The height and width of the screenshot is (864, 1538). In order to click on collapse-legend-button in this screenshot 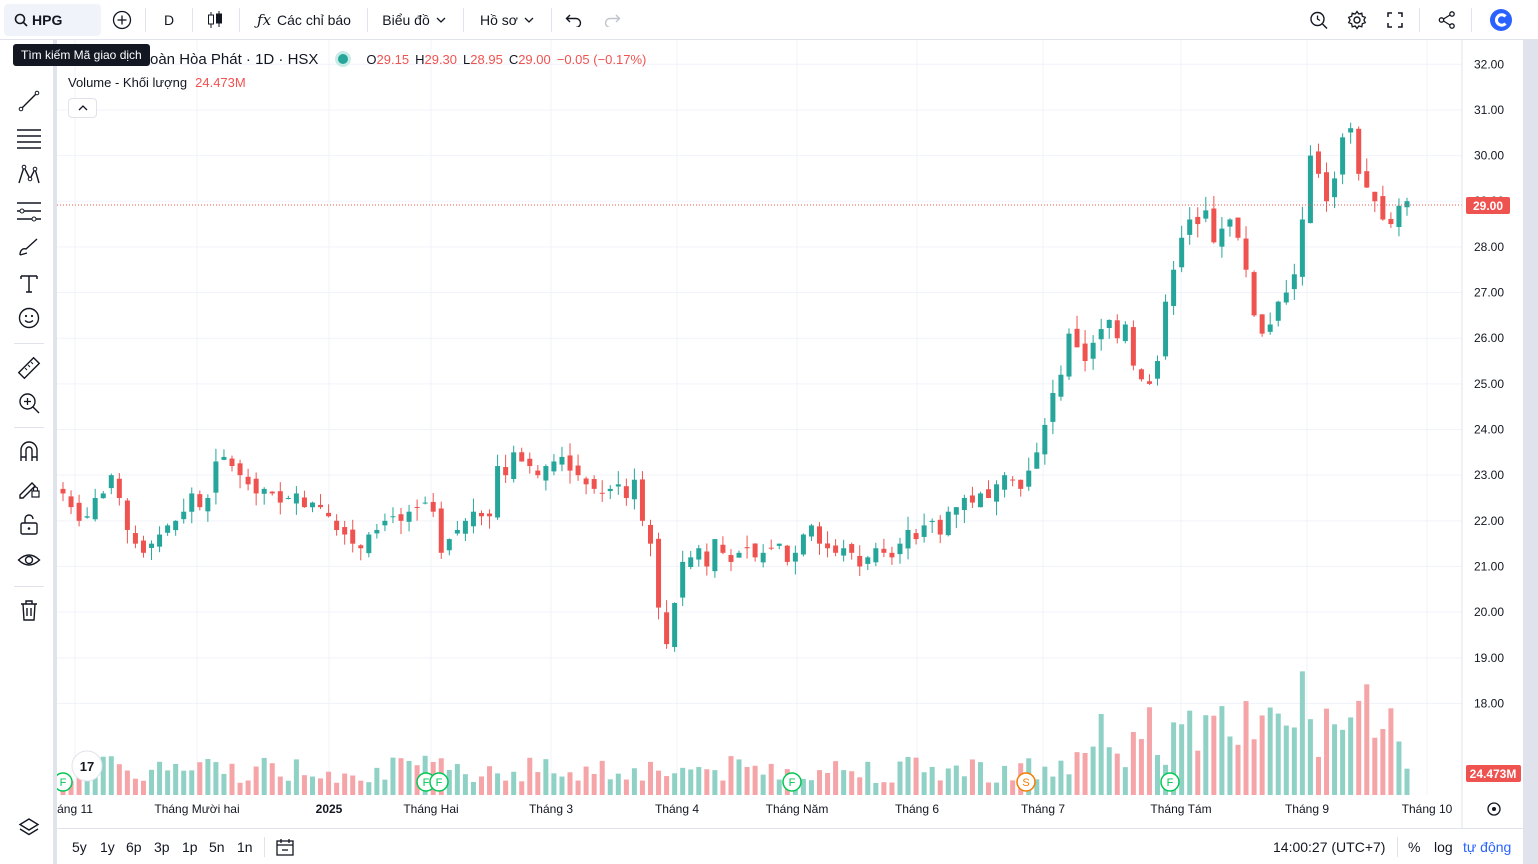, I will do `click(82, 108)`.